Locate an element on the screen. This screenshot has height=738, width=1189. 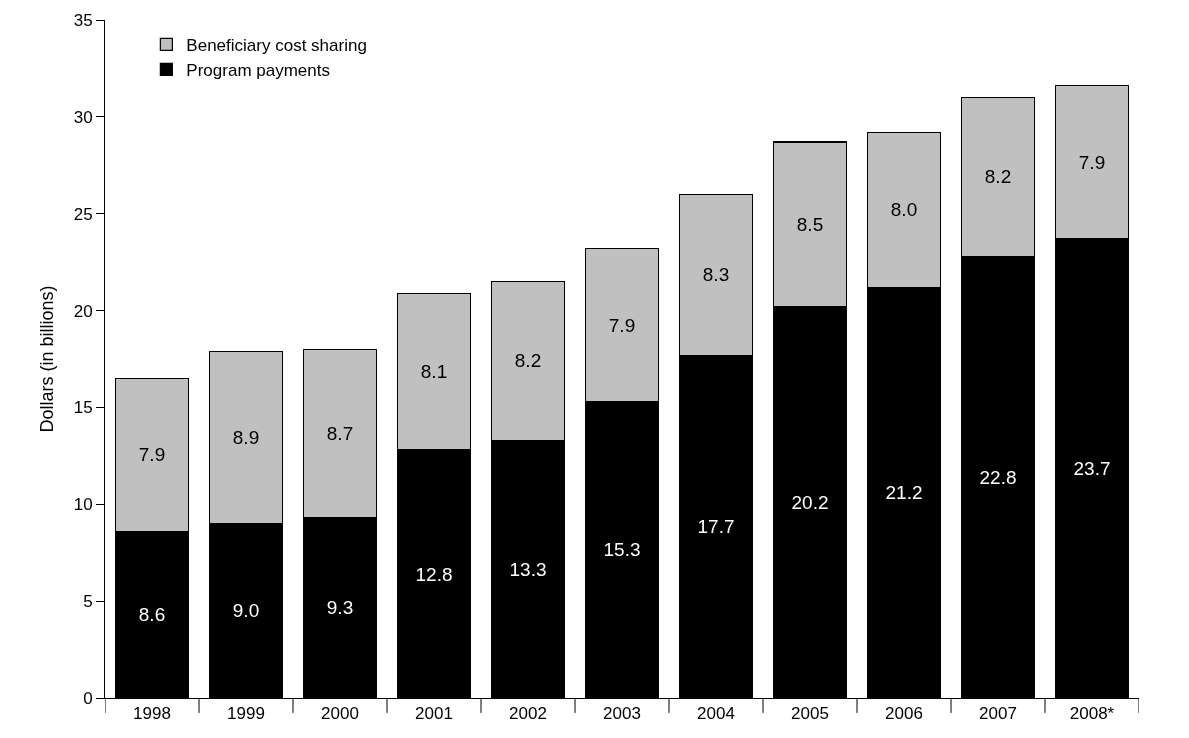
data-label: 23.7 is located at coordinates (1092, 468).